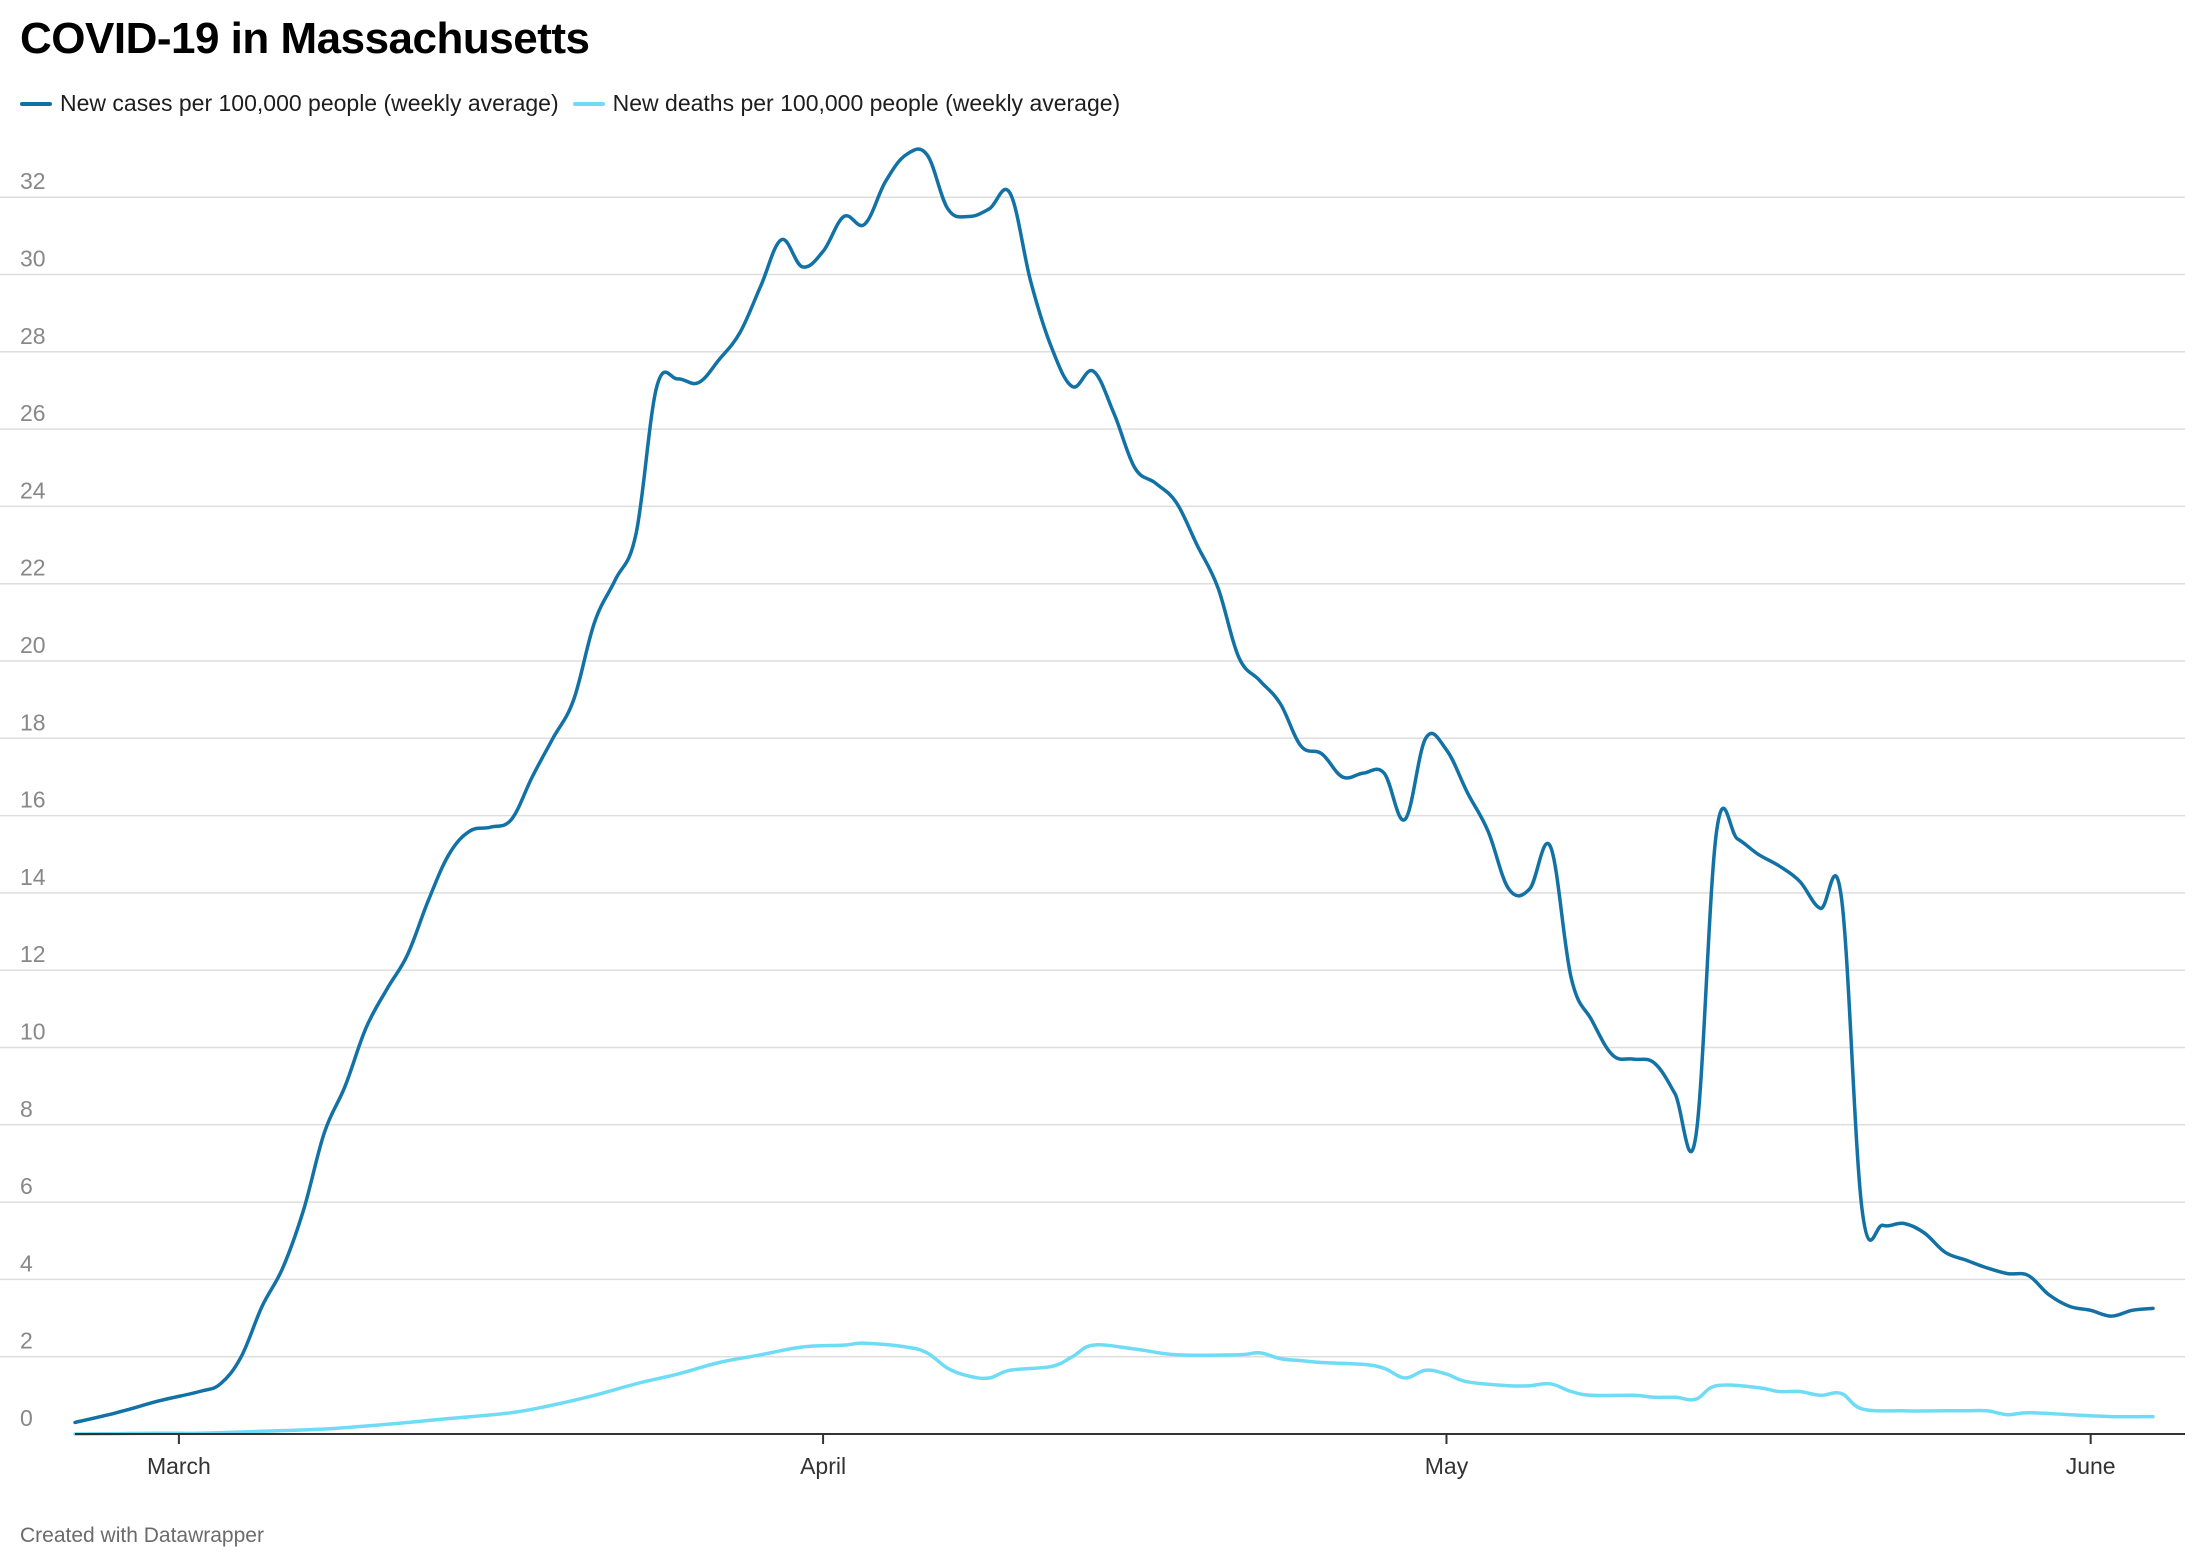  What do you see at coordinates (33, 413) in the screenshot?
I see `y-tick-label: 26` at bounding box center [33, 413].